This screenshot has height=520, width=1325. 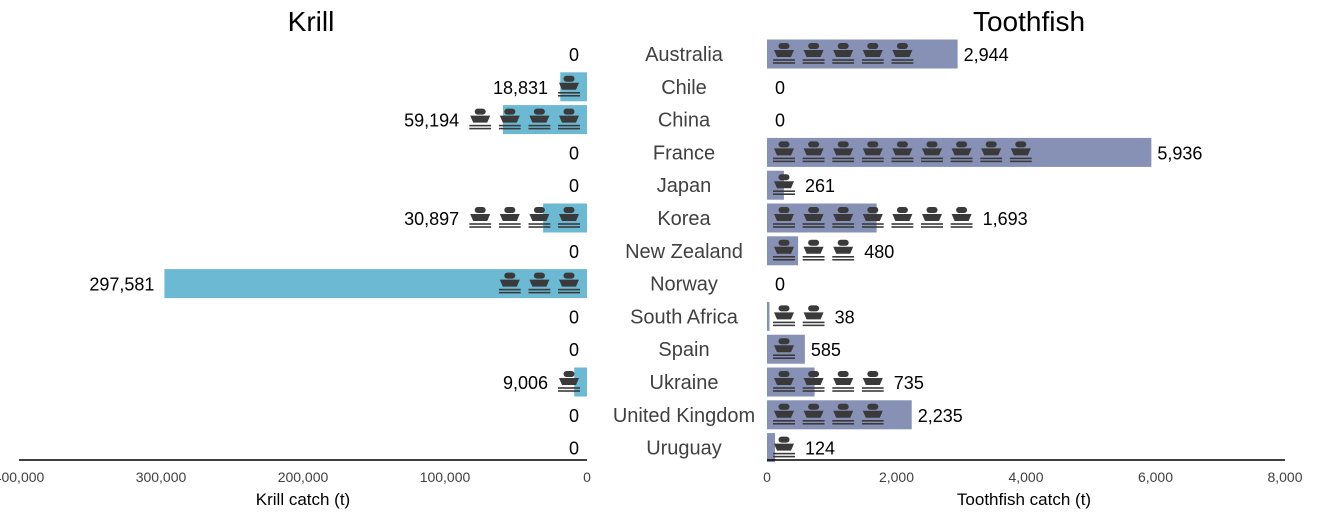 What do you see at coordinates (1155, 477) in the screenshot?
I see `toothfish-tick-label: 6,000` at bounding box center [1155, 477].